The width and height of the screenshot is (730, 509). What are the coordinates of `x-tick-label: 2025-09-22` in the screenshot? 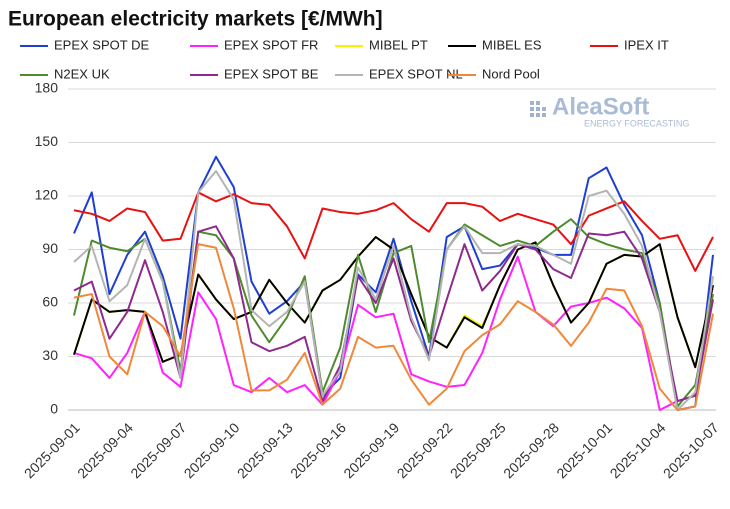 It's located at (425, 450).